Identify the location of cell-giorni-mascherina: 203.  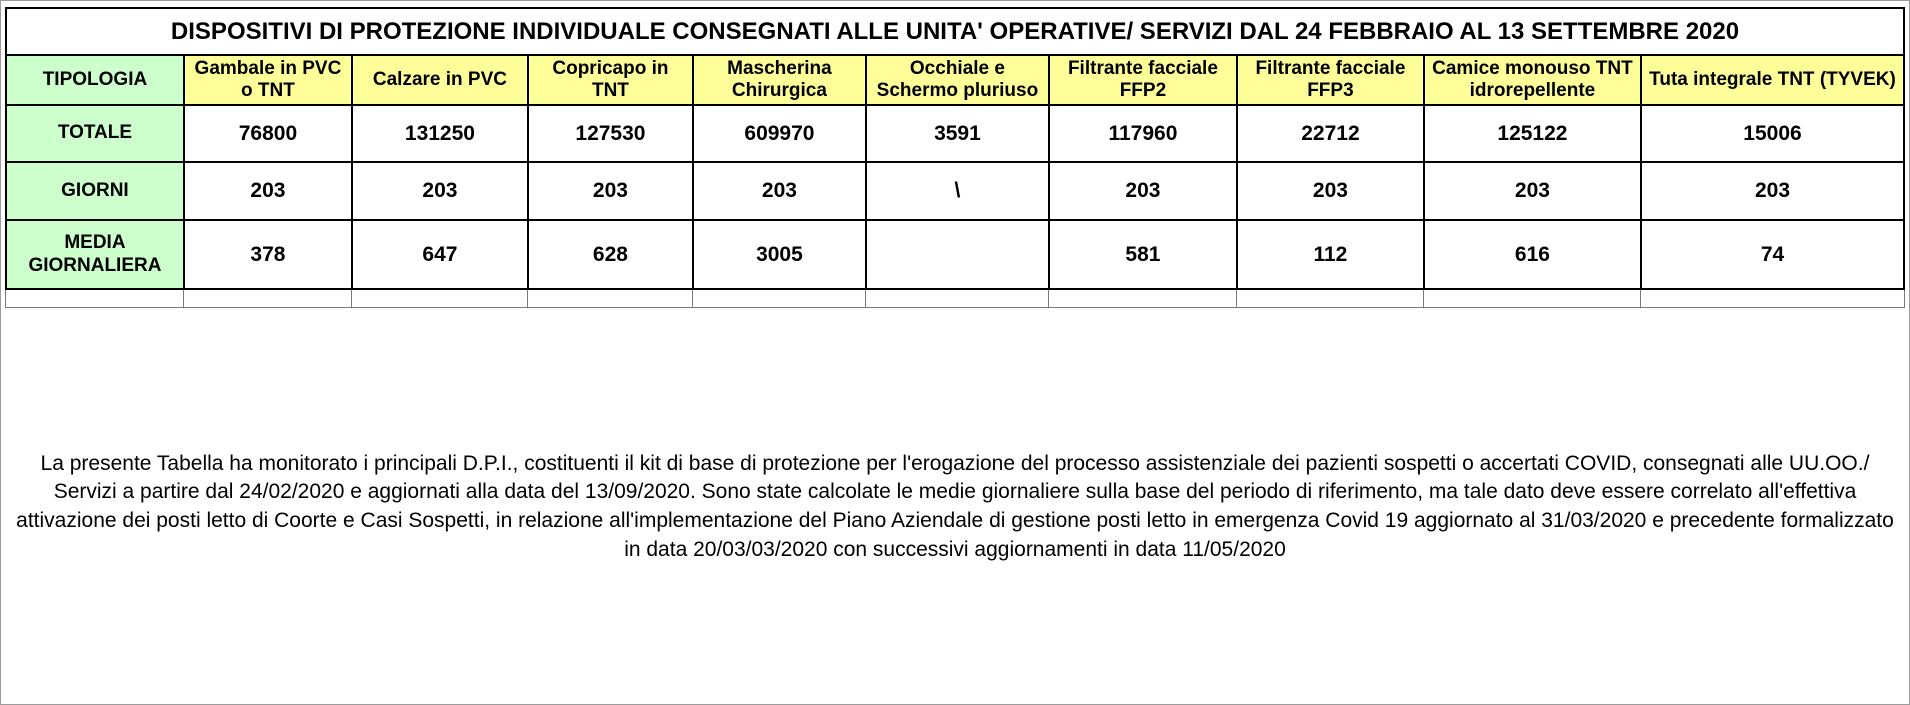
(779, 191).